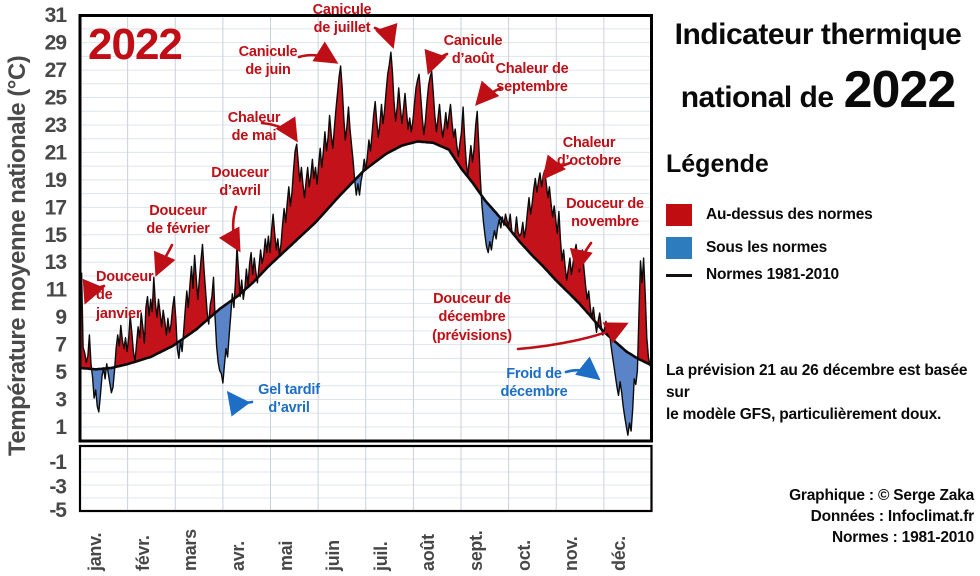 The height and width of the screenshot is (576, 980). What do you see at coordinates (342, 19) in the screenshot?
I see `annotation-canicule-juillet: Canicule de juillet` at bounding box center [342, 19].